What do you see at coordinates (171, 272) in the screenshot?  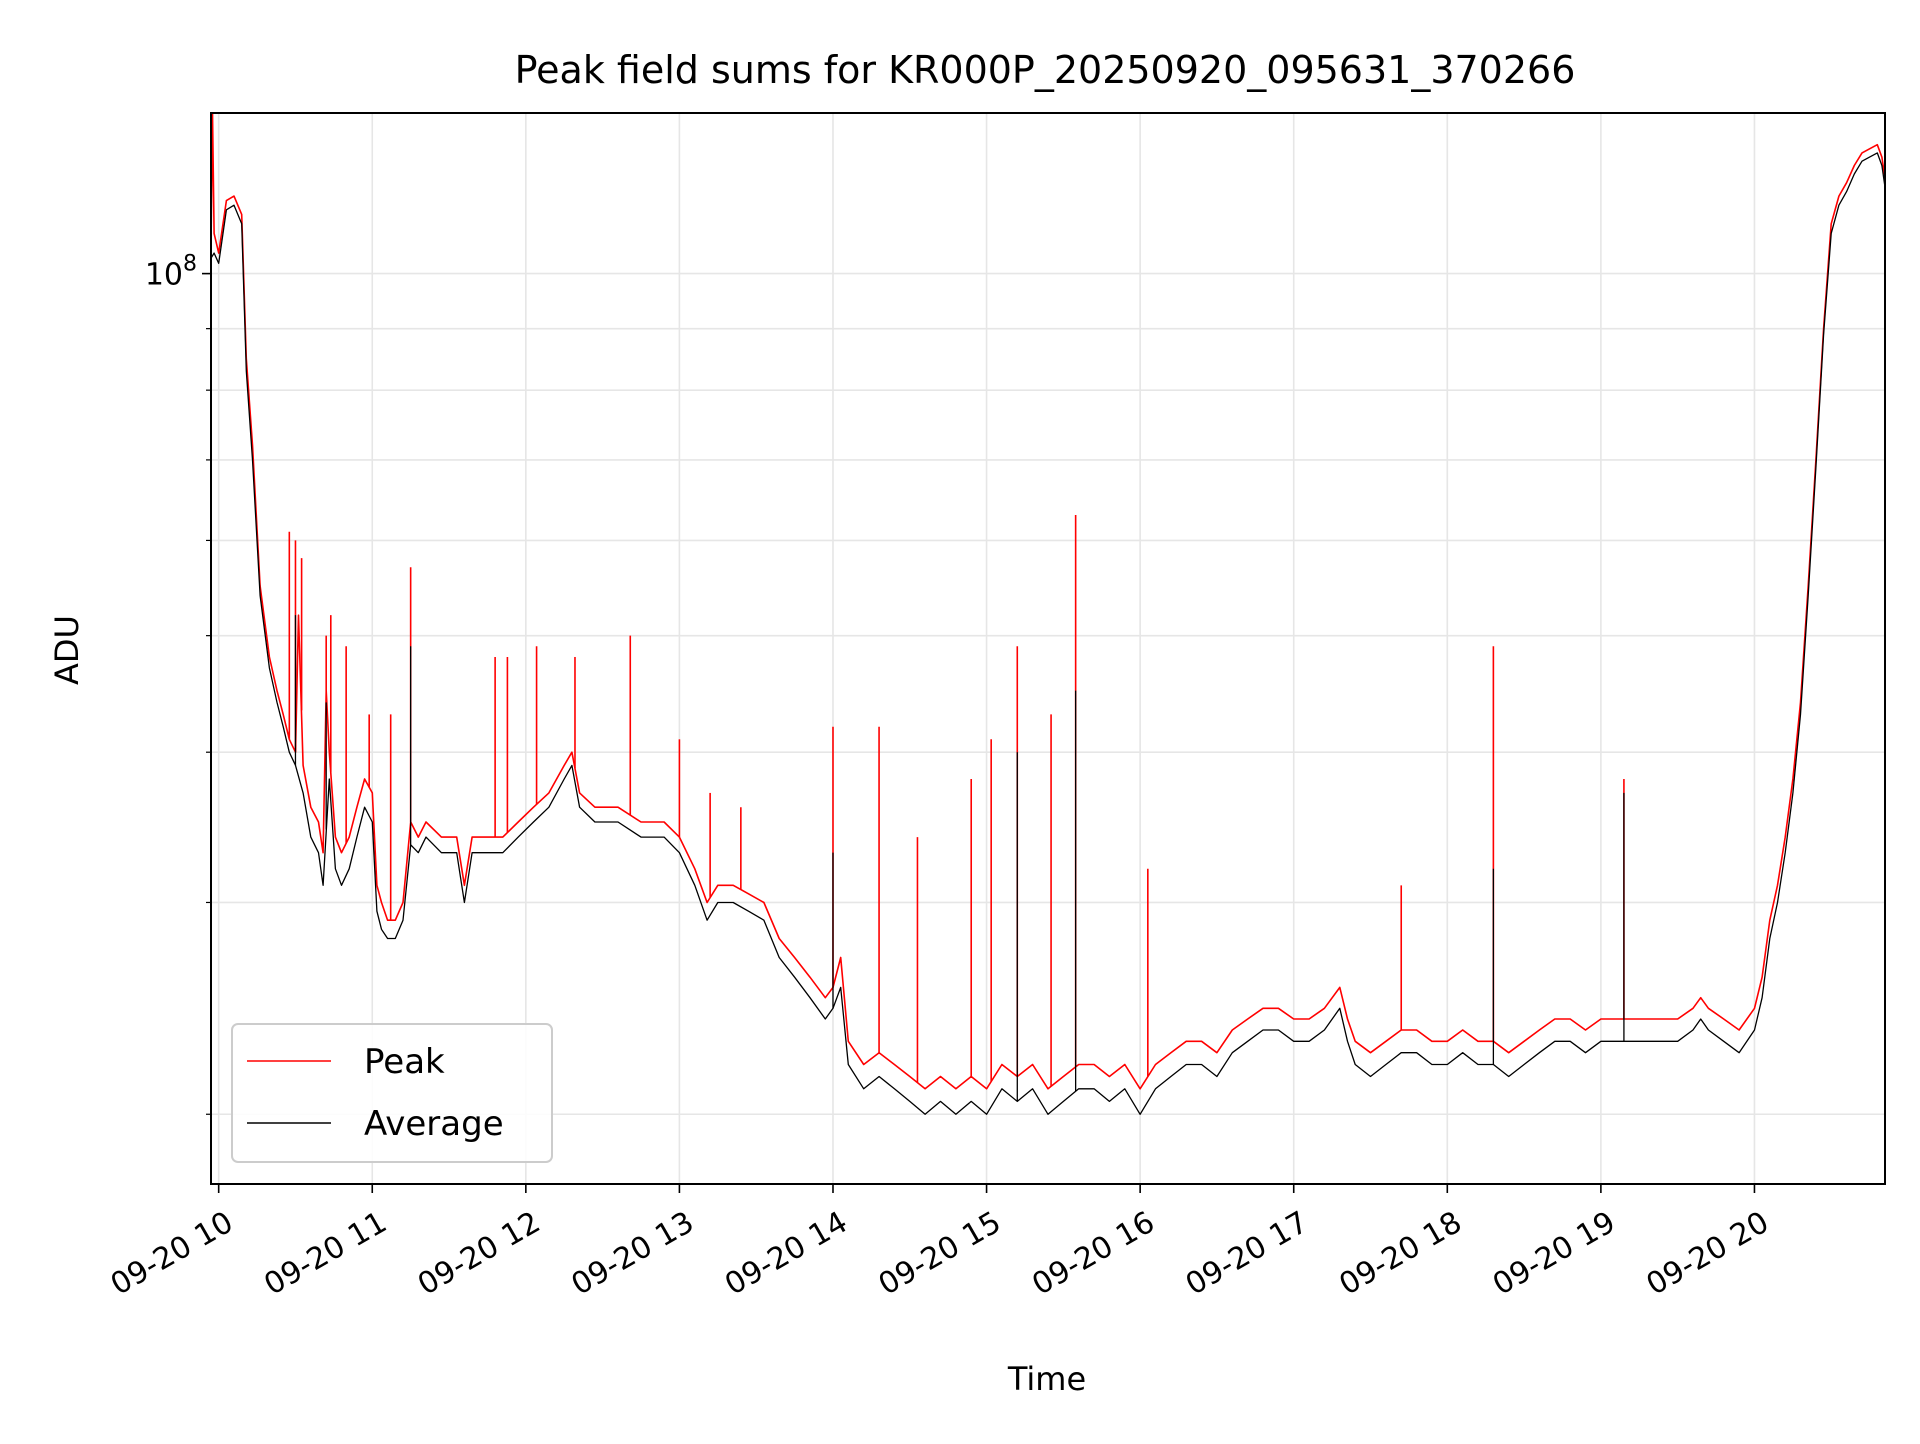 I see `y-tick-label: 108` at bounding box center [171, 272].